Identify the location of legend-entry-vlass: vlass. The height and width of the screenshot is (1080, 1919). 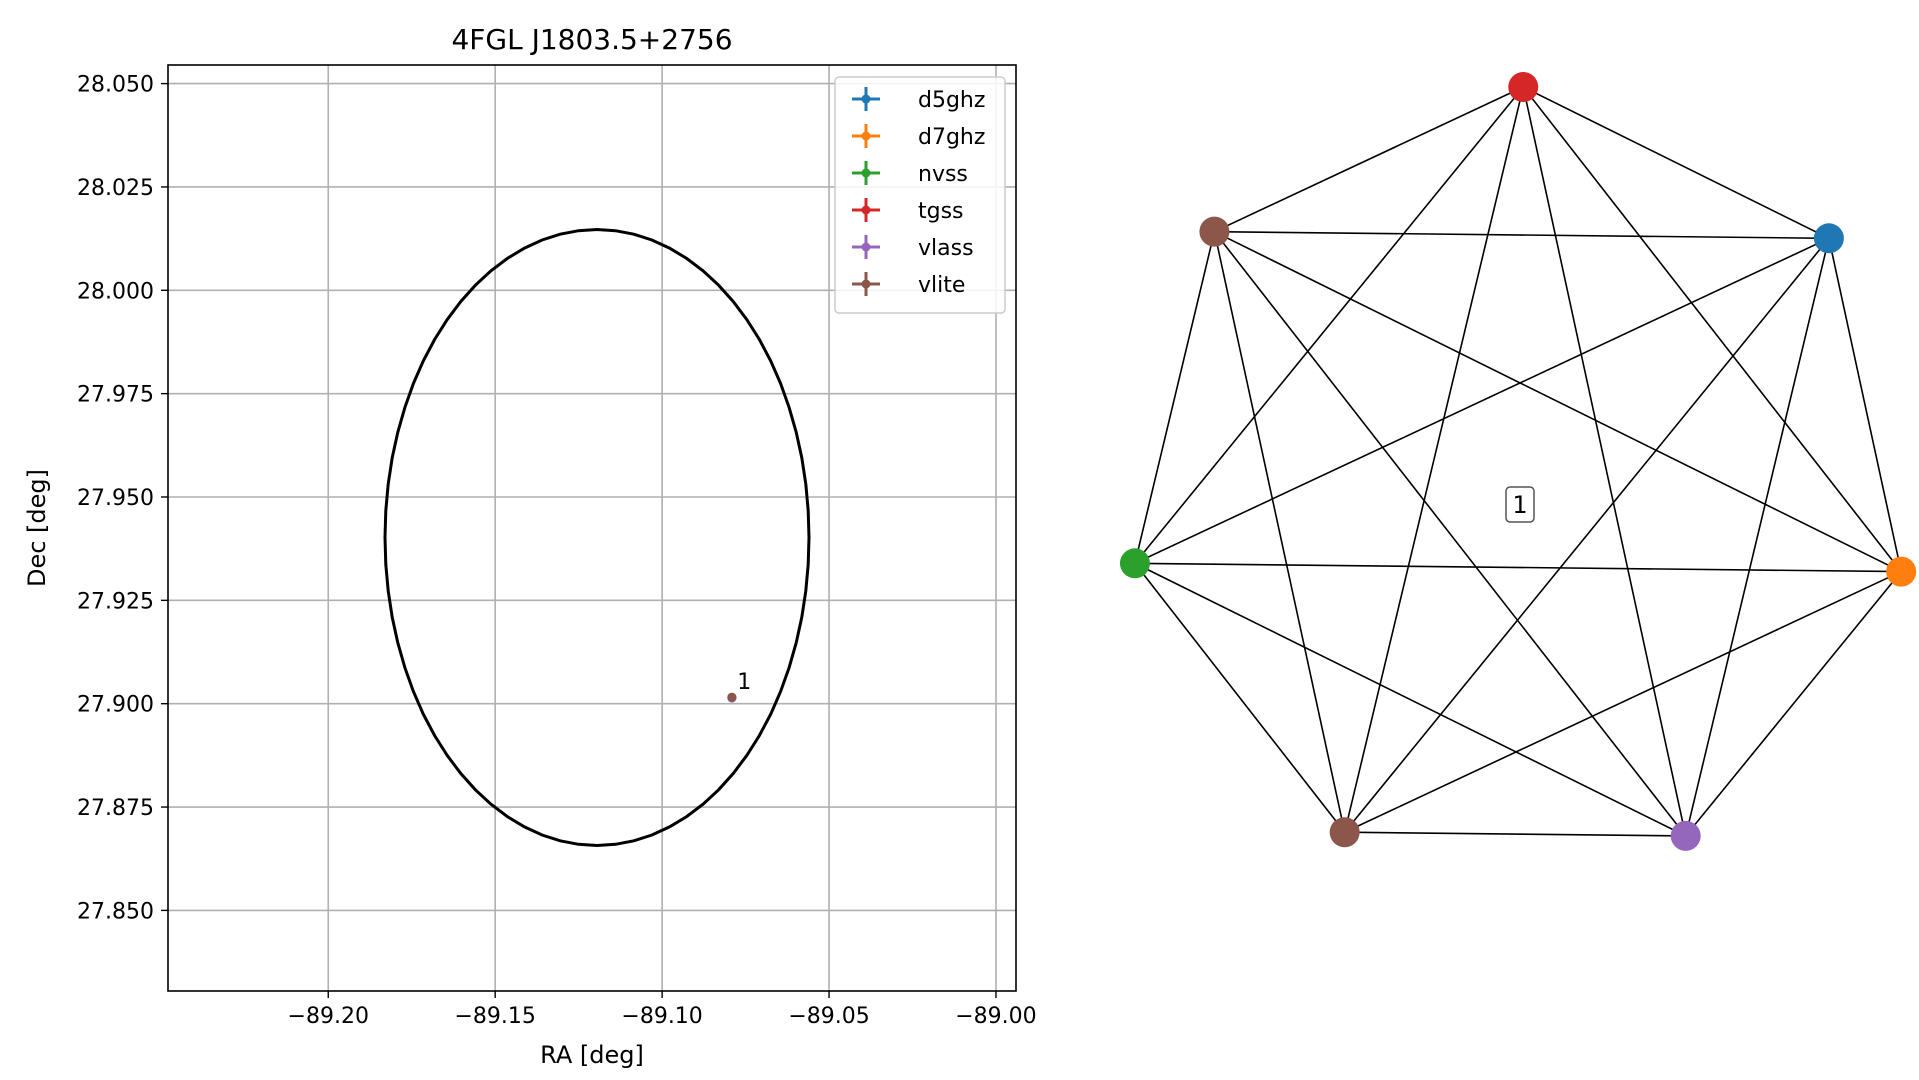
(913, 248).